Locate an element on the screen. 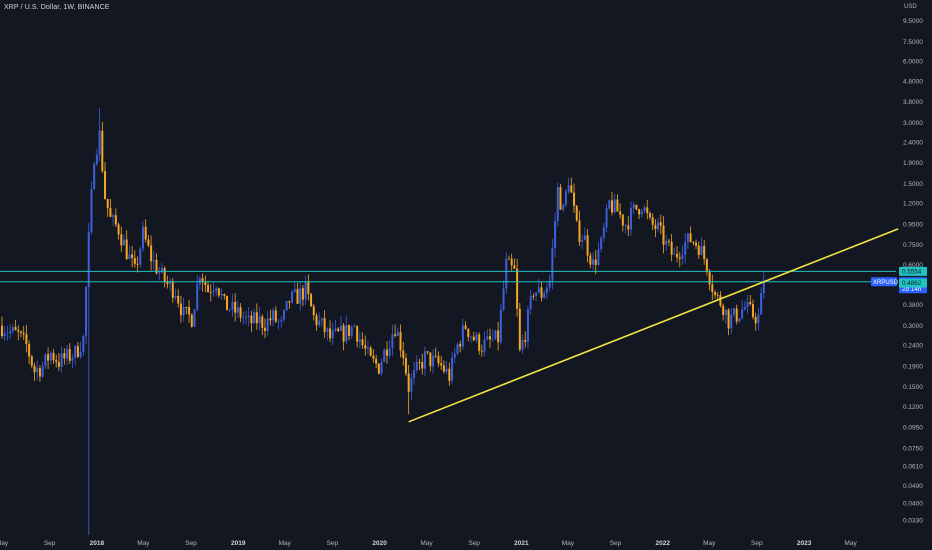 The width and height of the screenshot is (932, 550). symbol-tag: XRPUSD is located at coordinates (886, 283).